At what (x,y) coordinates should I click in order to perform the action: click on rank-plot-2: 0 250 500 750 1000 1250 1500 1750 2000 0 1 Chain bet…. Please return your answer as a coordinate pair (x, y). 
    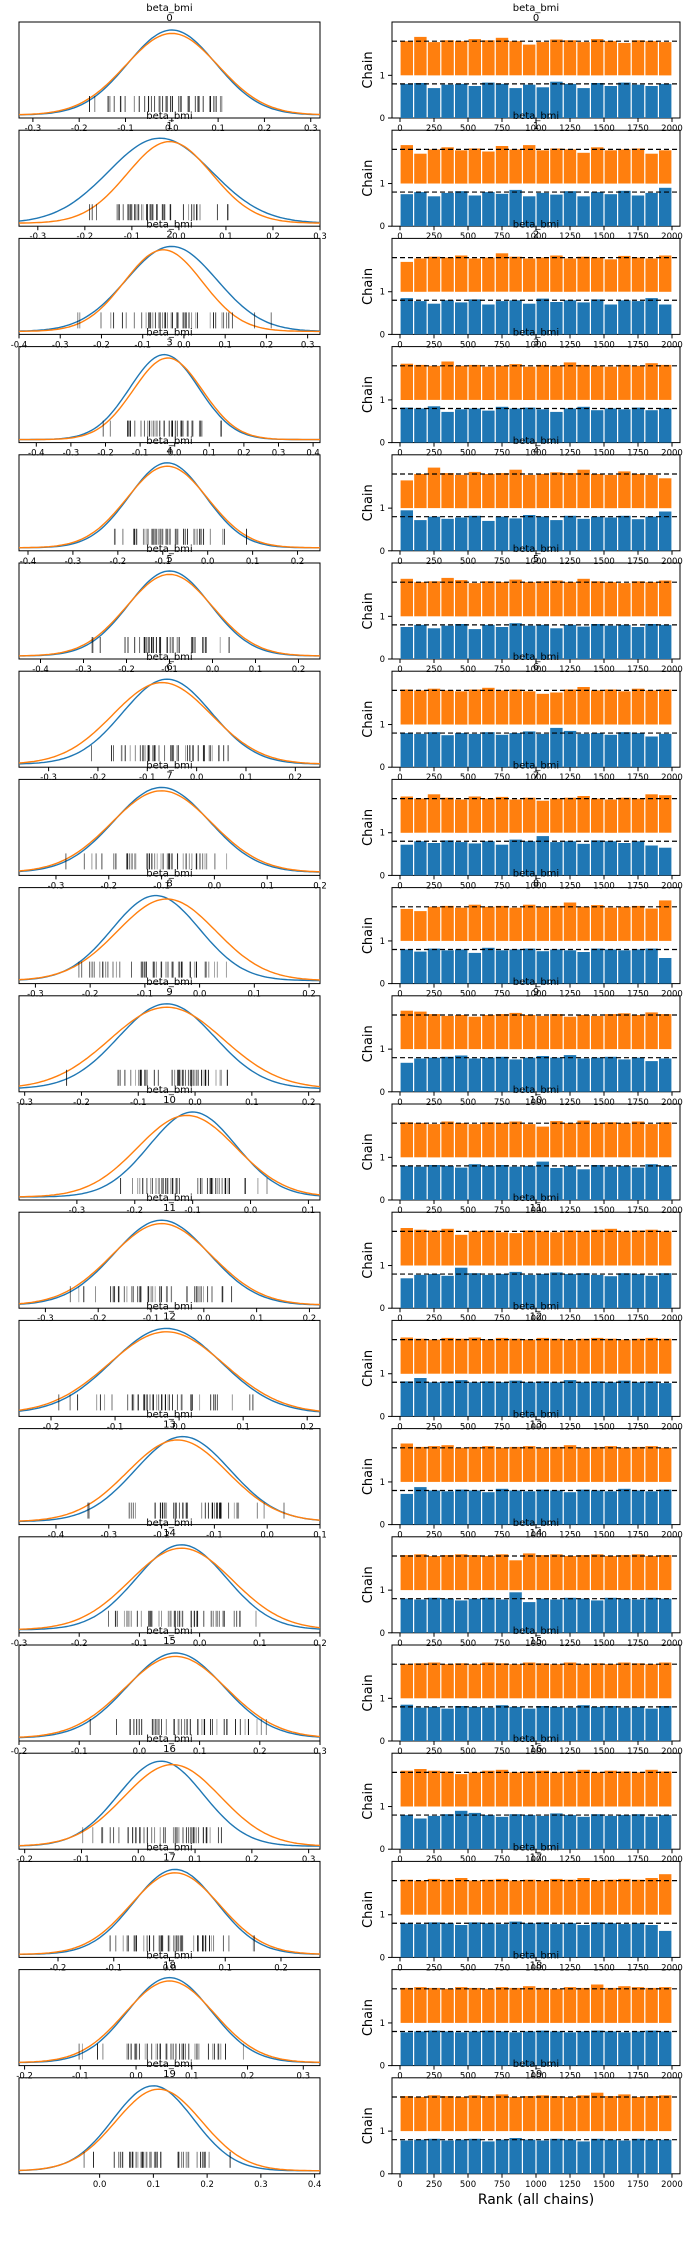
    Looking at the image, I should click on (522, 284).